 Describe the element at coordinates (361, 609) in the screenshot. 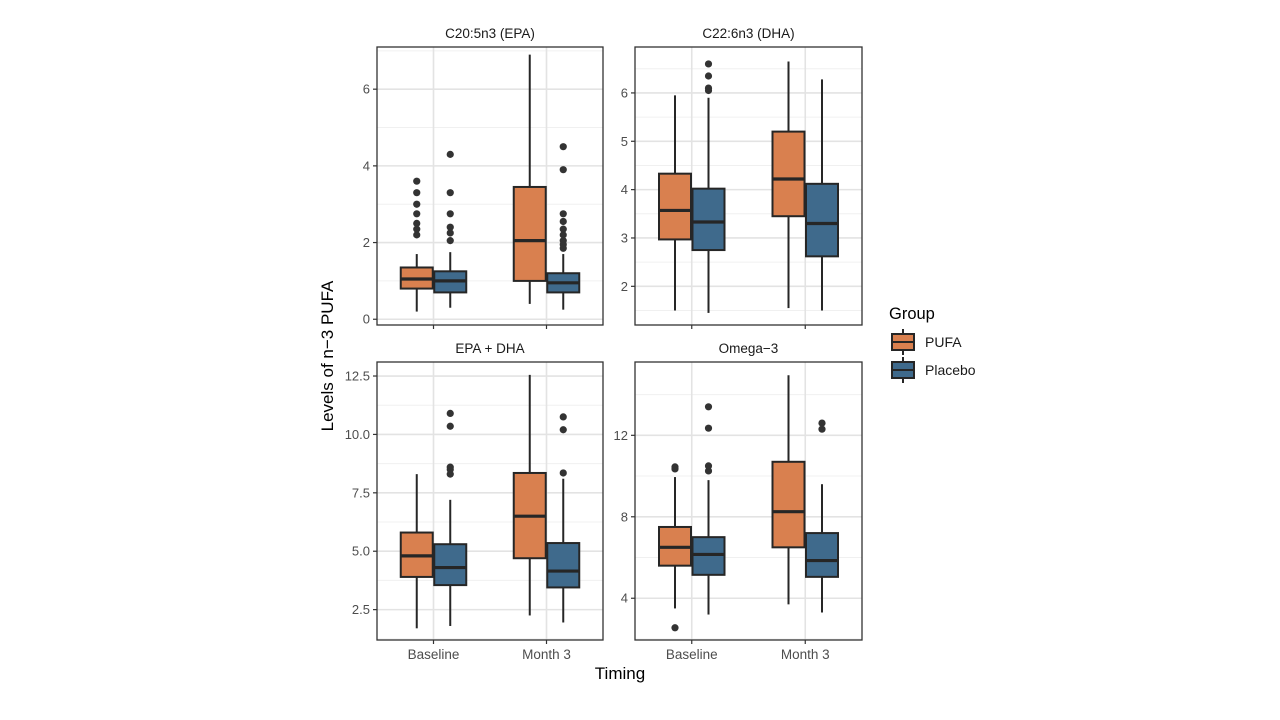

I see `y-tick-label: 2.5` at that location.